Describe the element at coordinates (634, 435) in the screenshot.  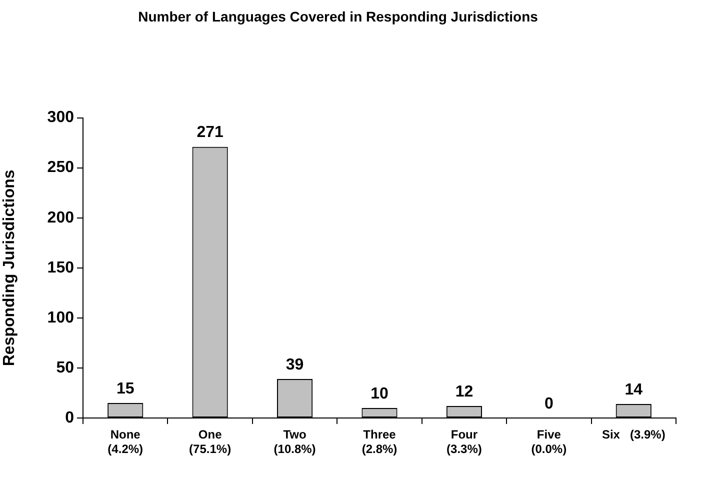
I see `x-tick-label: Six (3.9%)` at that location.